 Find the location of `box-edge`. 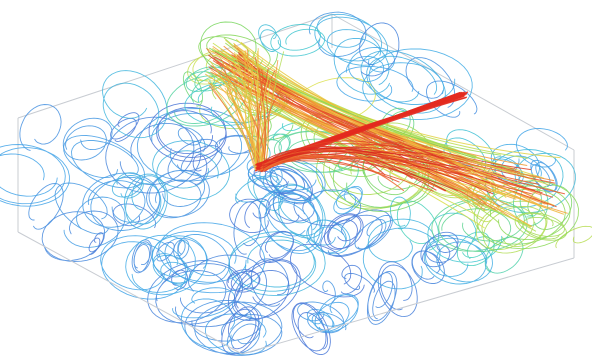

box-edge is located at coordinates (130, 293).